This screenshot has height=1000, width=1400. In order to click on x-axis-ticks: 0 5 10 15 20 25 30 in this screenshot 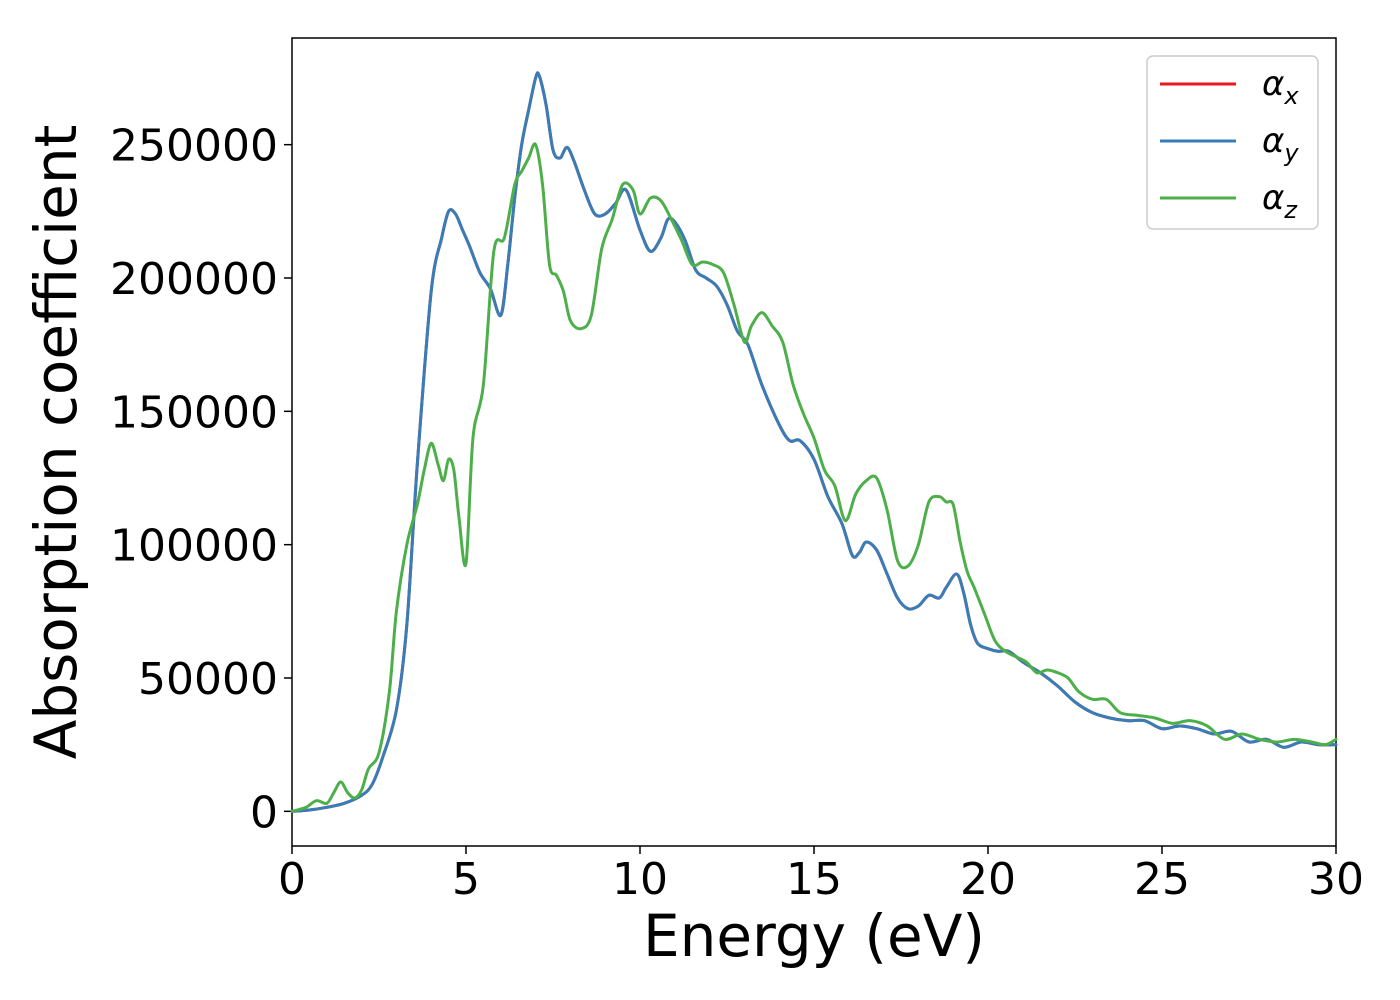, I will do `click(821, 875)`.